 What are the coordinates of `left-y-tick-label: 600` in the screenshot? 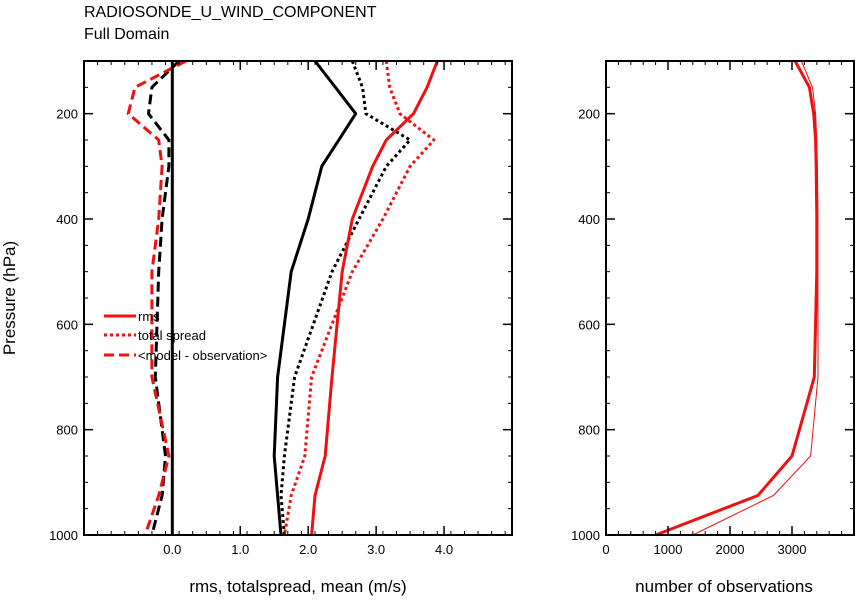 It's located at (67, 324).